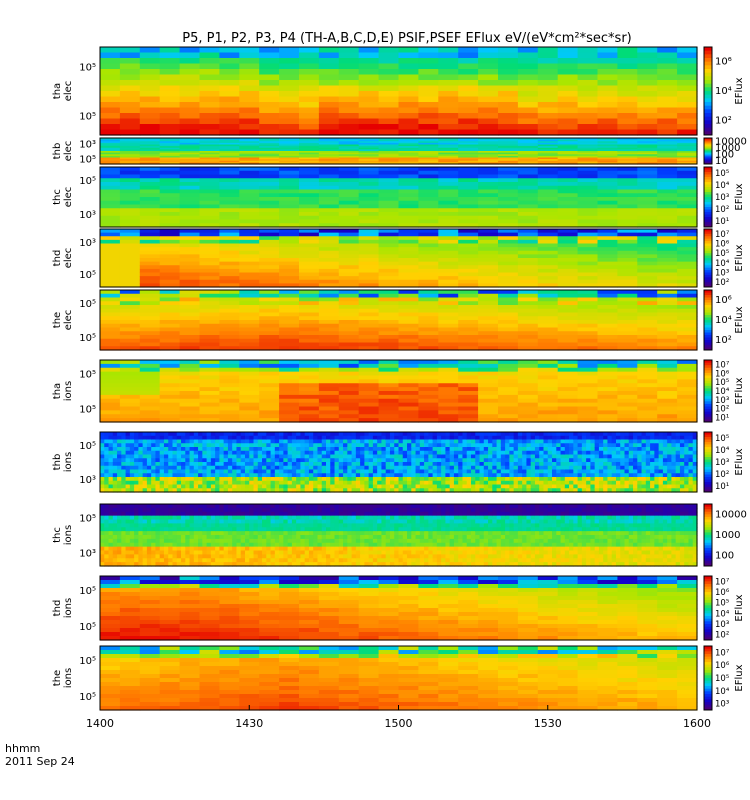 Image resolution: width=750 pixels, height=800 pixels. Describe the element at coordinates (87, 304) in the screenshot. I see `ytick-label: 10⁵` at that location.